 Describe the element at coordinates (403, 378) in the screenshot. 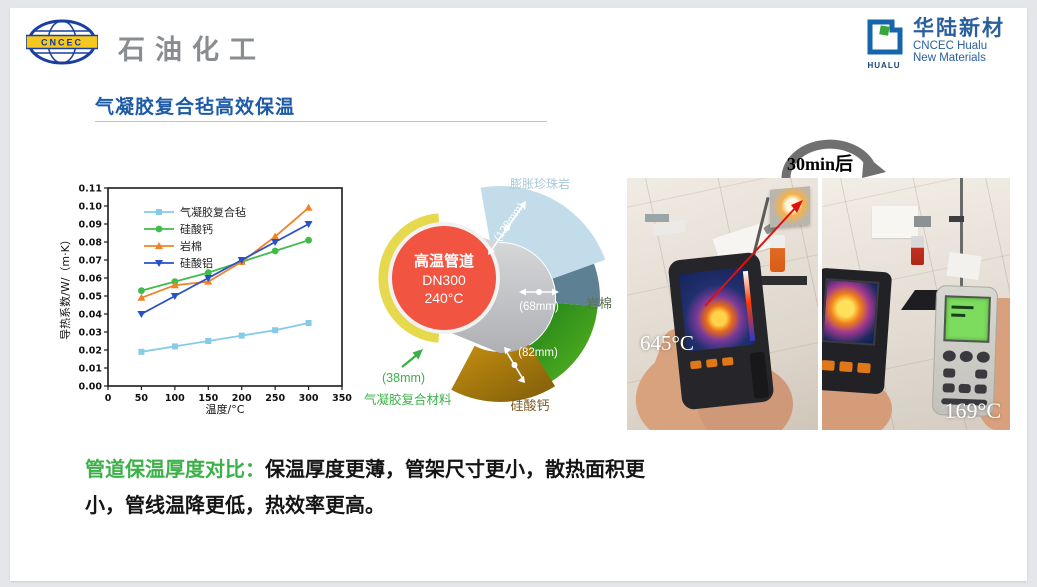

I see `aerogel-thickness-label: (38mm)` at that location.